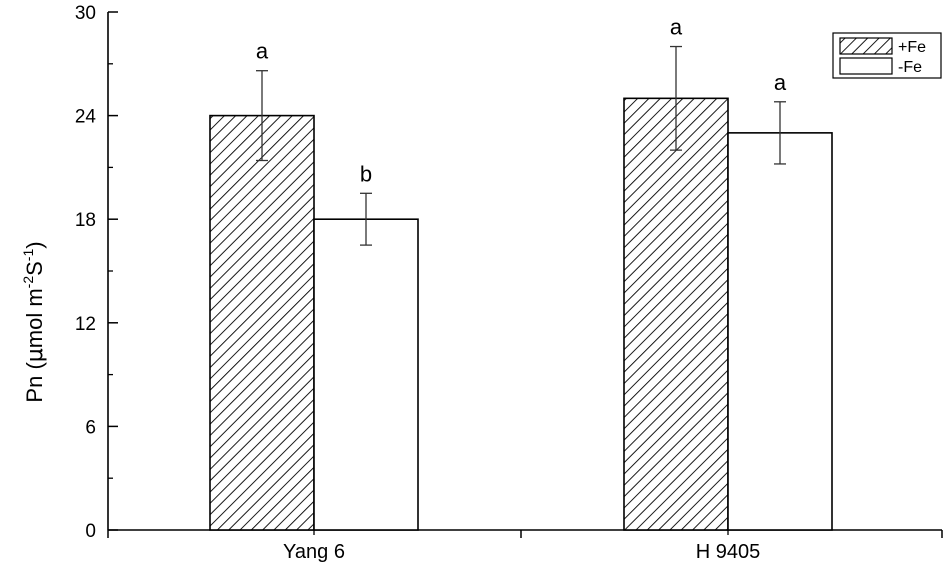 The height and width of the screenshot is (570, 950). I want to click on y-tick-label: 24, so click(86, 117).